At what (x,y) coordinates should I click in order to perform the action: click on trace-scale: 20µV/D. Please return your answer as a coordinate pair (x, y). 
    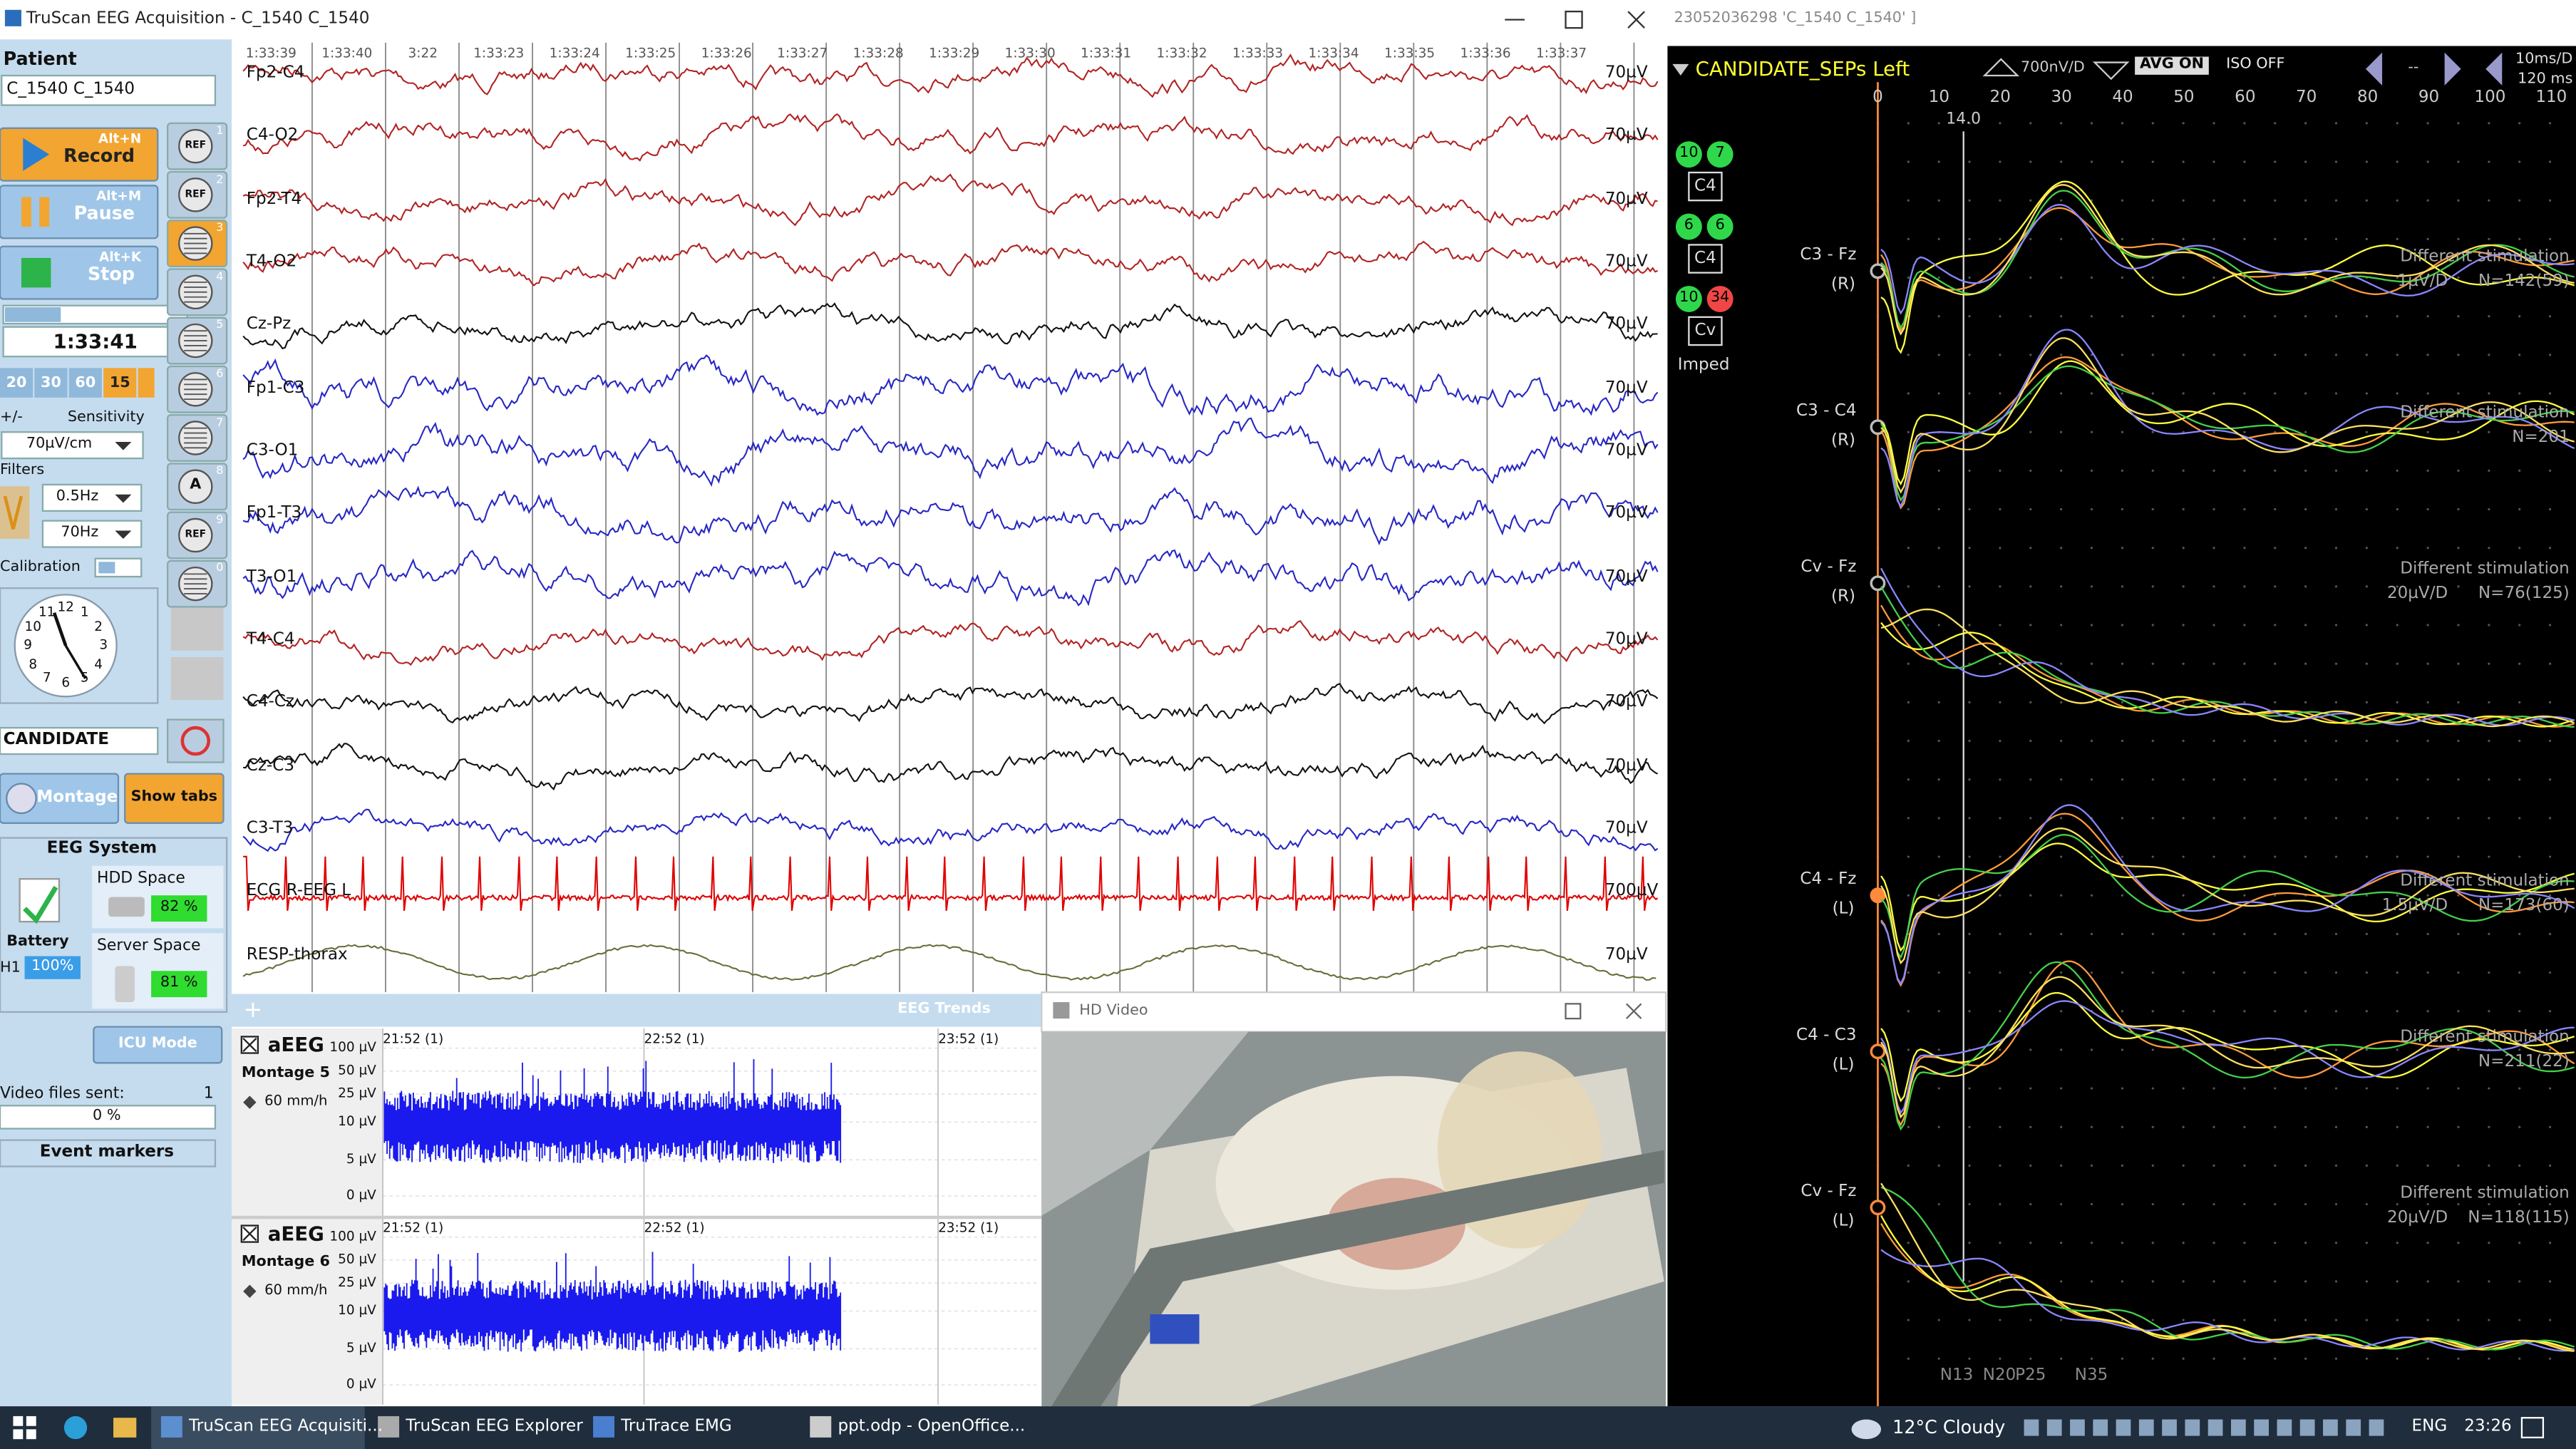
    Looking at the image, I should click on (2417, 1218).